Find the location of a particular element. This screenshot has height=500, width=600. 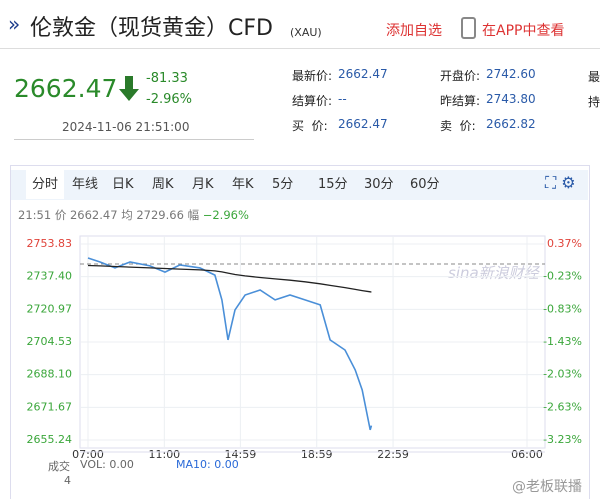

tab: 年K is located at coordinates (243, 184).